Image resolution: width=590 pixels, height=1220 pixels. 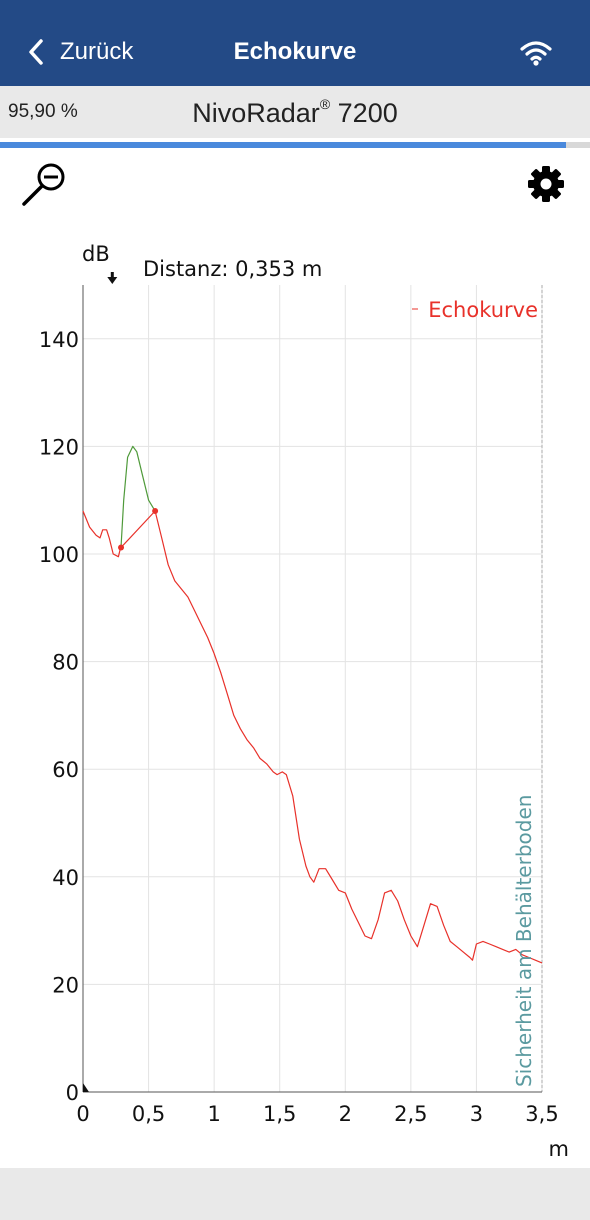 What do you see at coordinates (138, 496) in the screenshot?
I see `echo-peak-line` at bounding box center [138, 496].